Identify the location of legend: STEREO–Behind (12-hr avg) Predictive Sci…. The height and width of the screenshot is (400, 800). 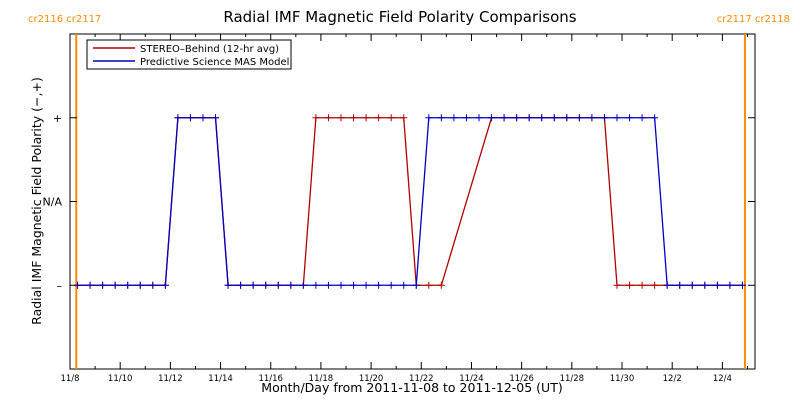
(189, 54).